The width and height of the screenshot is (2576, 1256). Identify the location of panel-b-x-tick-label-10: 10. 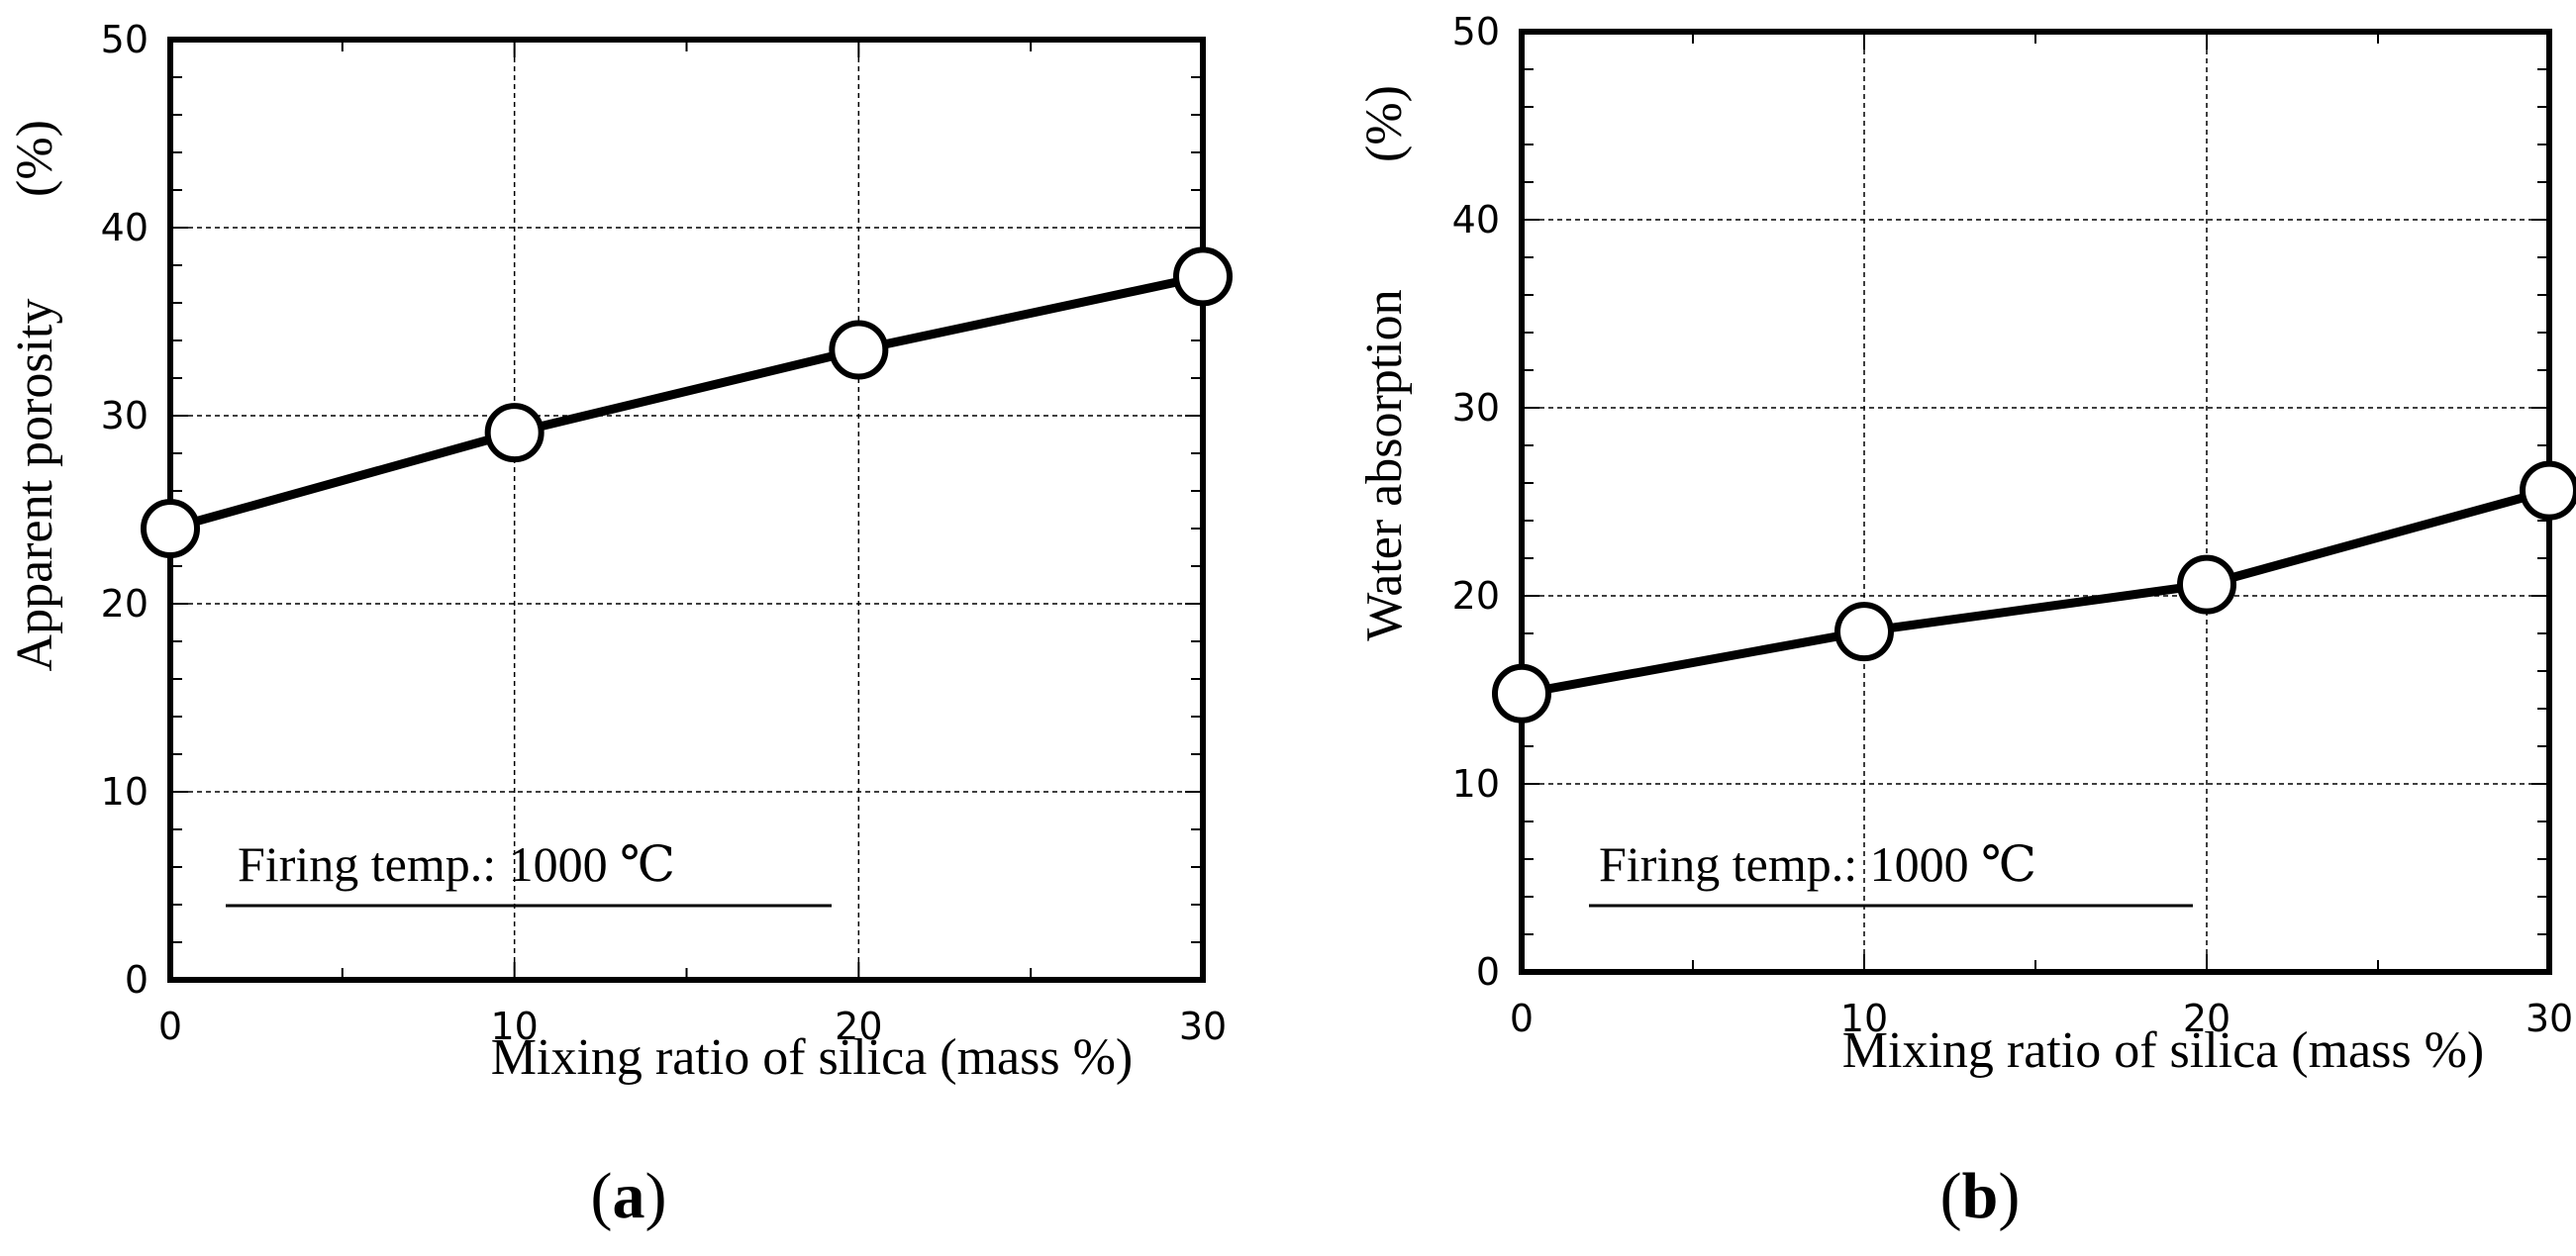
(1864, 1019).